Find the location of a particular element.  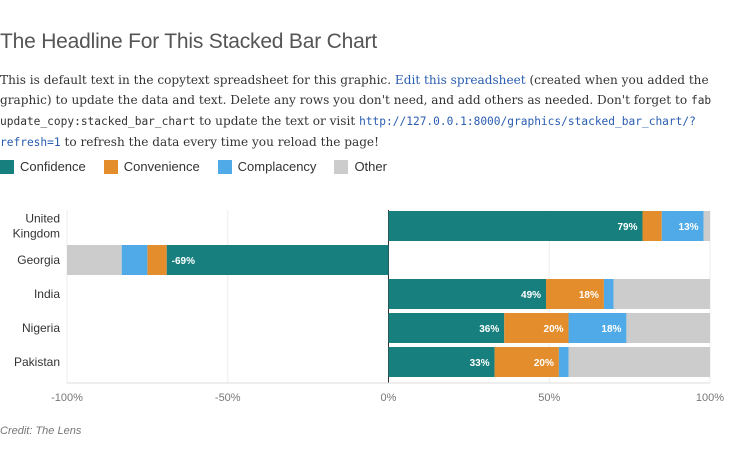

data-label-2-0: 49% is located at coordinates (531, 295).